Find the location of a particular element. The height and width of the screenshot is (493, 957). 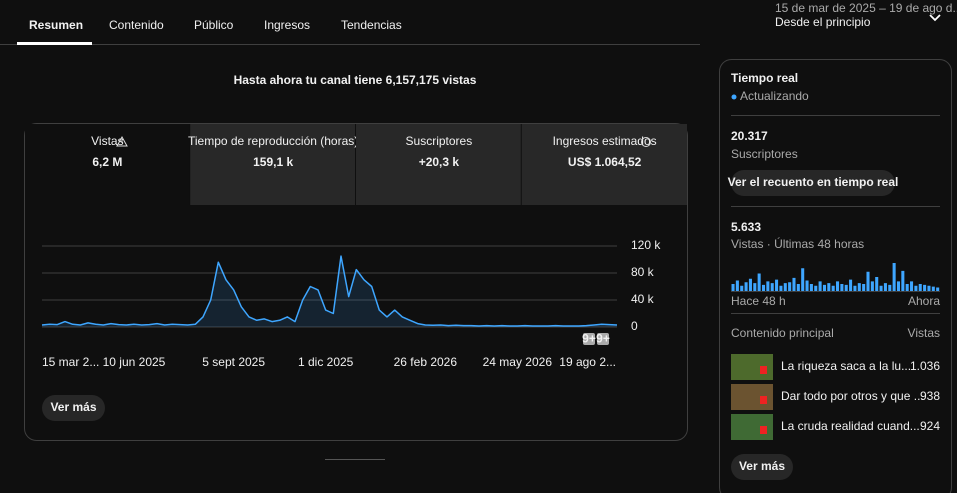

tab: Ingresos is located at coordinates (287, 25).